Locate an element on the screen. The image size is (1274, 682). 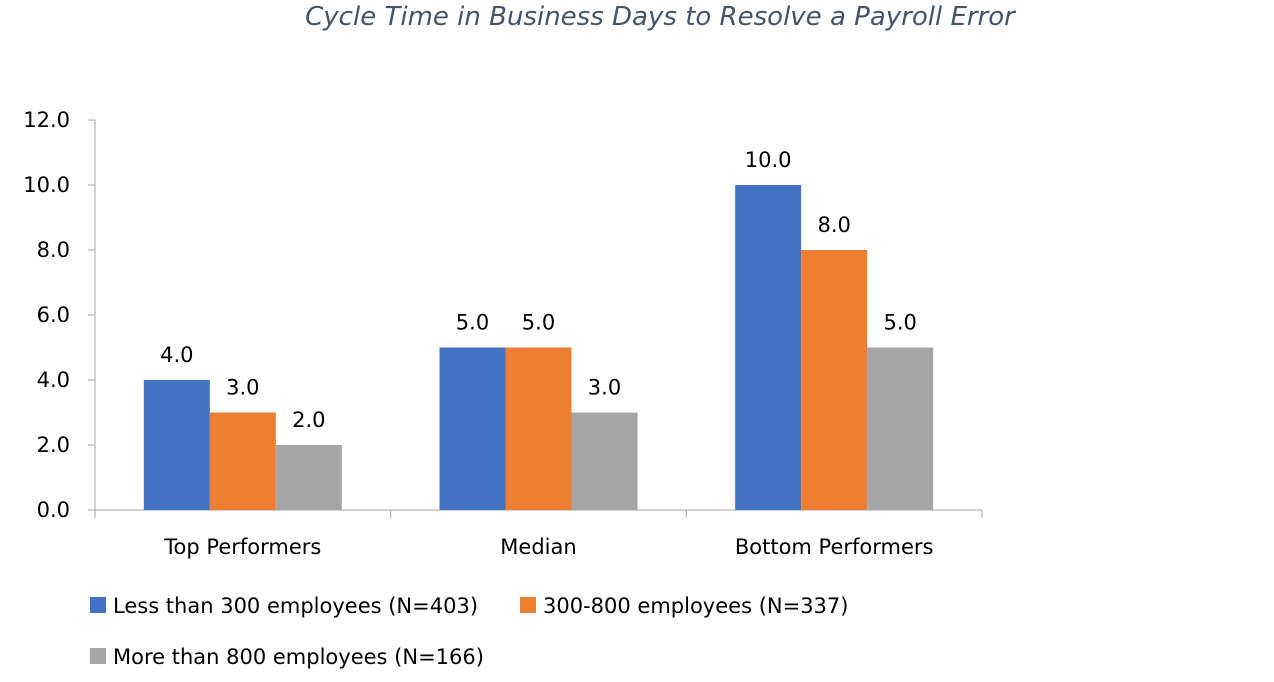
data-label-bottom-performers-series-2: 8.0 is located at coordinates (833, 225).